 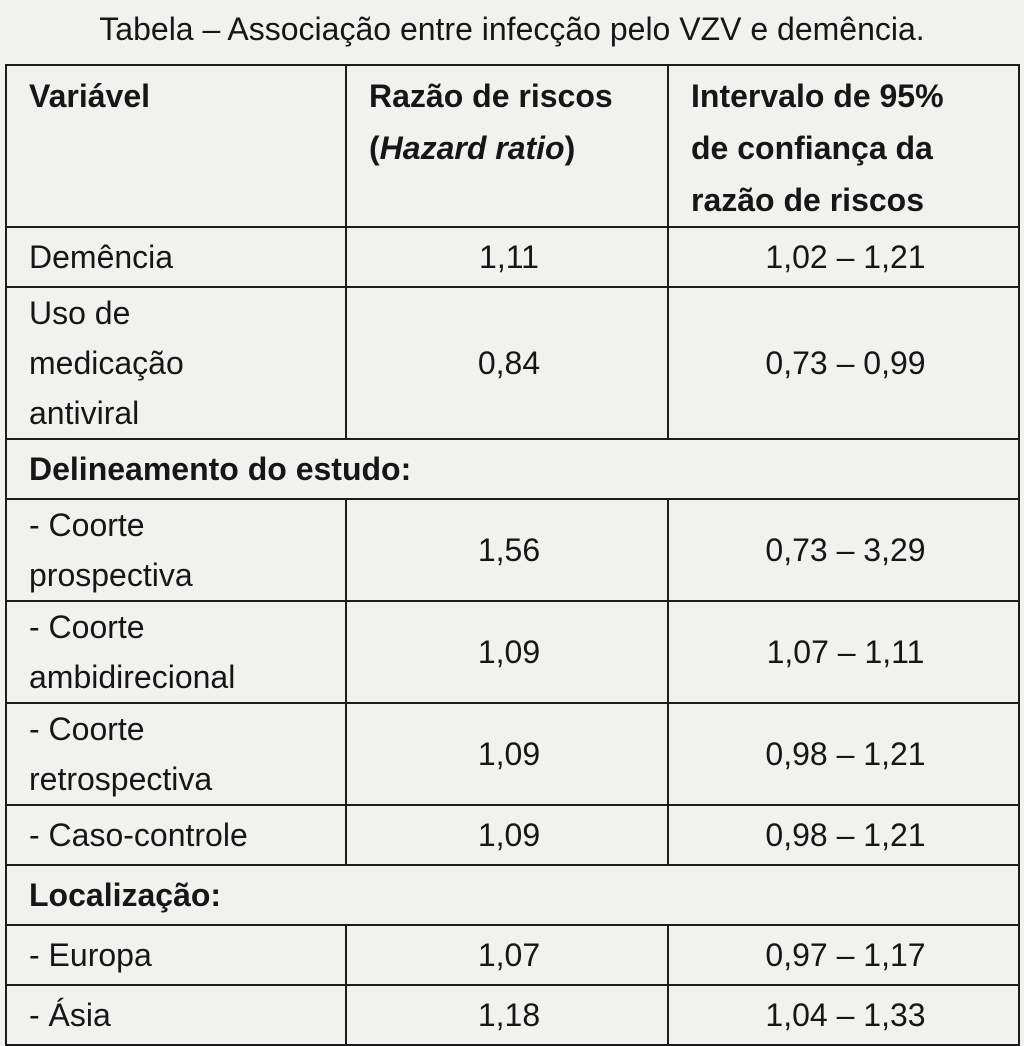 I want to click on row-variable-line: medicação, so click(x=106, y=363).